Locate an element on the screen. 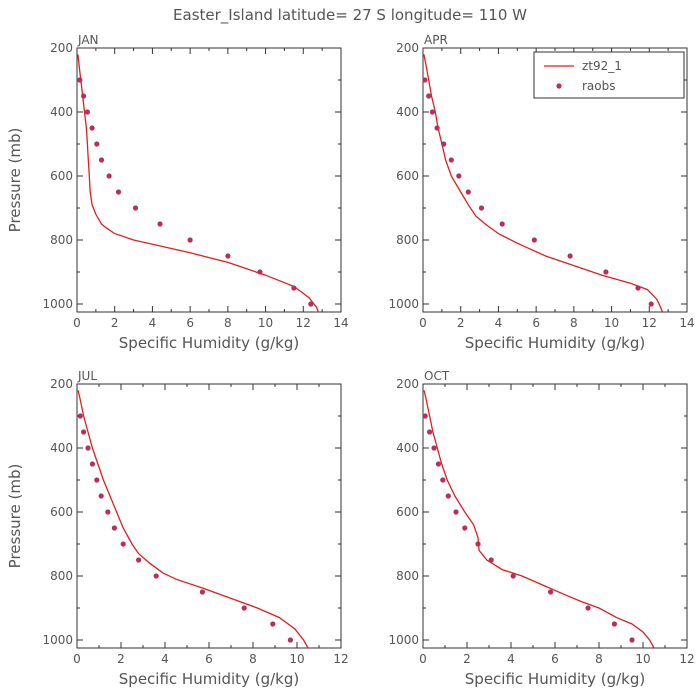  legend-label-model: zt92_1 is located at coordinates (602, 66).